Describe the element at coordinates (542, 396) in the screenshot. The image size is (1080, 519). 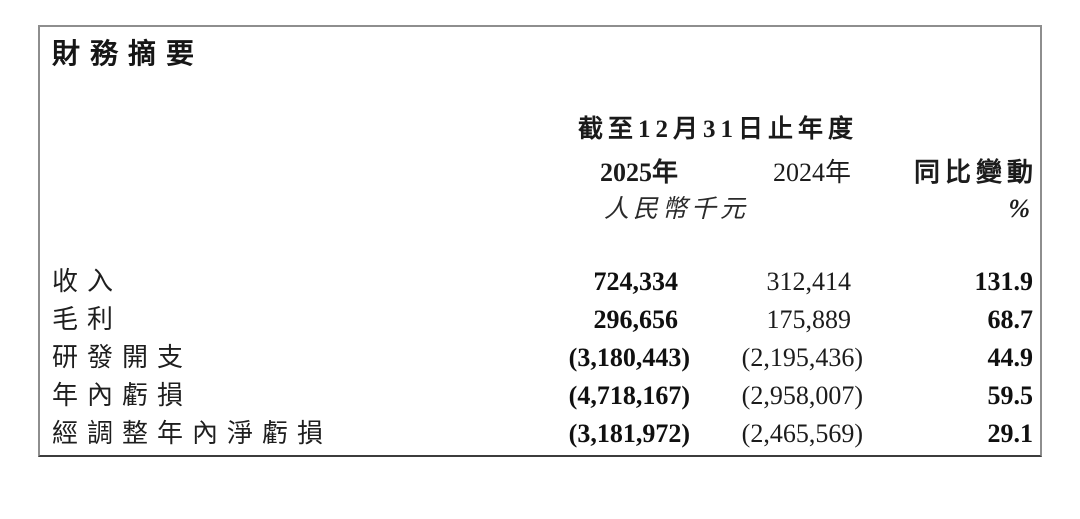
I see `table-row-loss-for-year: 年內虧損 (4,718,167) (2,958,007) 59.5` at that location.